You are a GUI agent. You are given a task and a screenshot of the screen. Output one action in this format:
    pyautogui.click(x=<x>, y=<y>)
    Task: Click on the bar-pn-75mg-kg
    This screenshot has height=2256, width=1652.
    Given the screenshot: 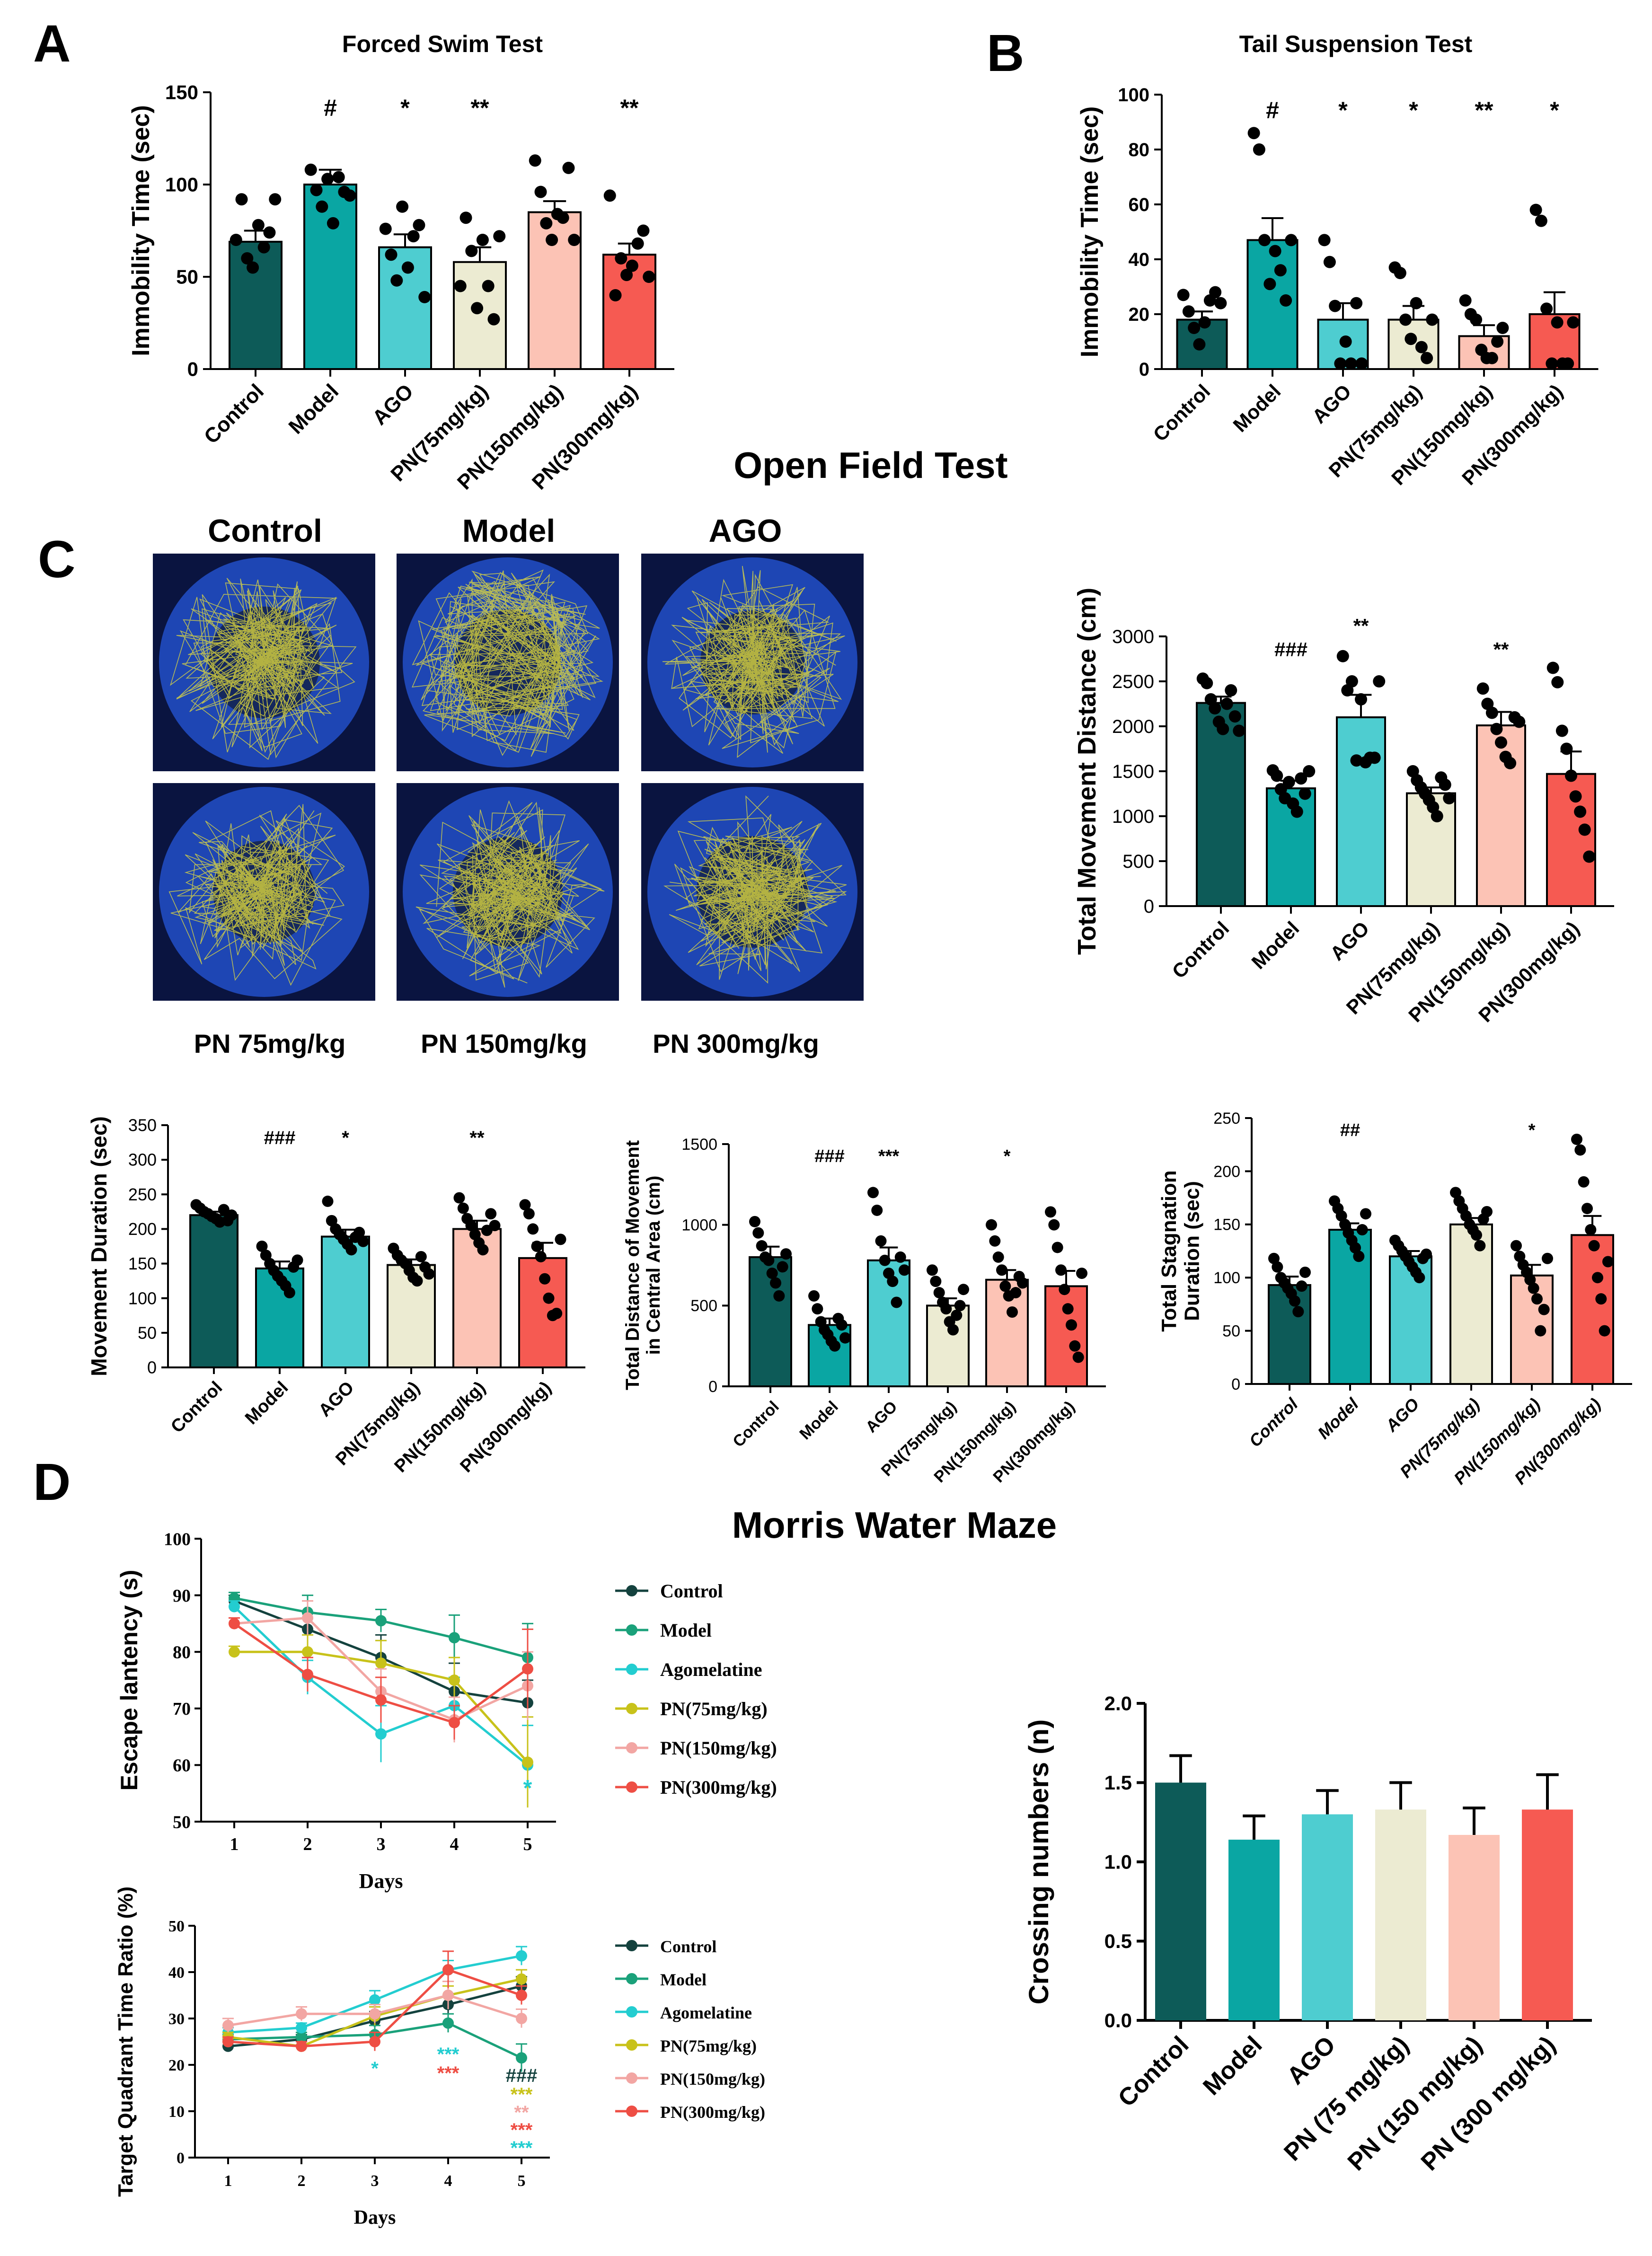 What is the action you would take?
    pyautogui.click(x=1471, y=1304)
    